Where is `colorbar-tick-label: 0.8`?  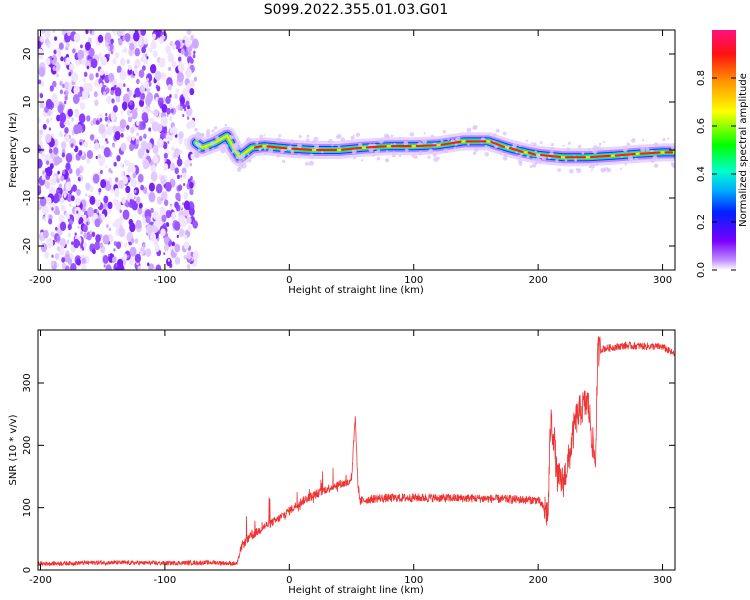
colorbar-tick-label: 0.8 is located at coordinates (701, 78).